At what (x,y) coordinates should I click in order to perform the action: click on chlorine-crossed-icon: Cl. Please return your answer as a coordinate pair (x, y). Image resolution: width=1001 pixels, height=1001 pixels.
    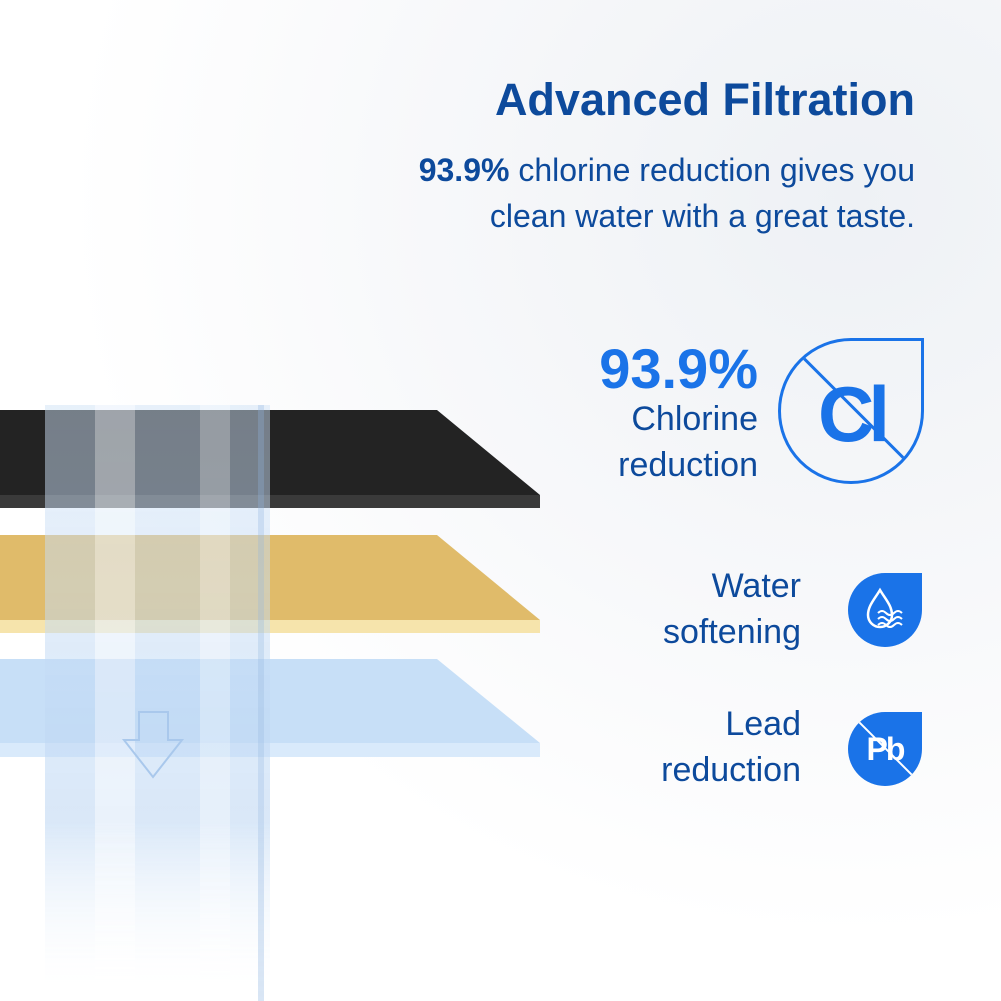
    Looking at the image, I should click on (851, 411).